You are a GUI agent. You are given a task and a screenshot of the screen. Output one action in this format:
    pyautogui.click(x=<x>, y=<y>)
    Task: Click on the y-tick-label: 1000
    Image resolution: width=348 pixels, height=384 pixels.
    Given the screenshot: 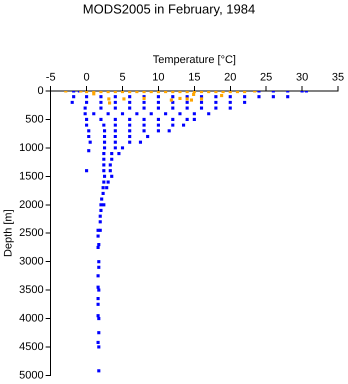 What is the action you would take?
    pyautogui.click(x=31, y=148)
    